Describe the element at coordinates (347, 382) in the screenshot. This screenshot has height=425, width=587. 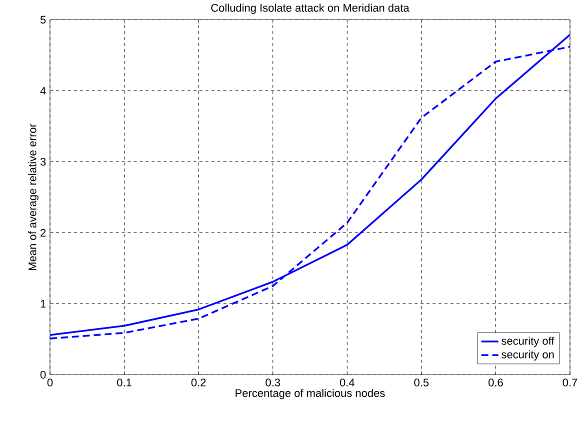
I see `x-tick-label: 0.4` at that location.